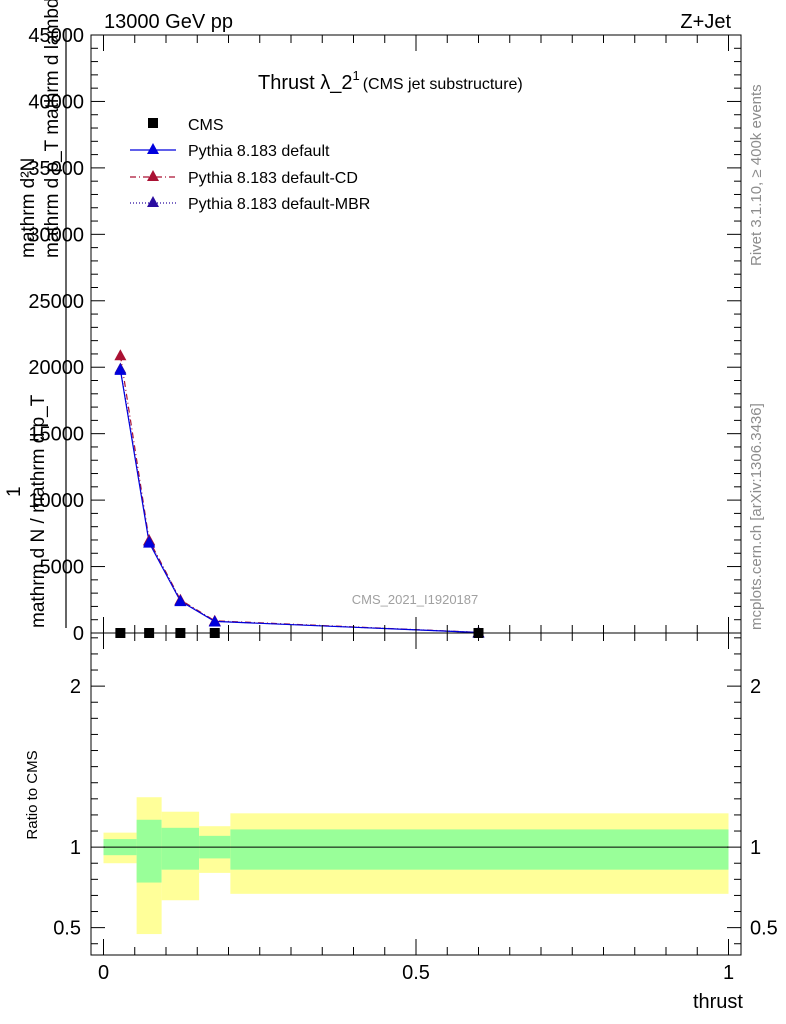 This screenshot has width=786, height=1024. I want to click on ylabel-den: mathrm d N / mathrm d p_T, so click(38, 511).